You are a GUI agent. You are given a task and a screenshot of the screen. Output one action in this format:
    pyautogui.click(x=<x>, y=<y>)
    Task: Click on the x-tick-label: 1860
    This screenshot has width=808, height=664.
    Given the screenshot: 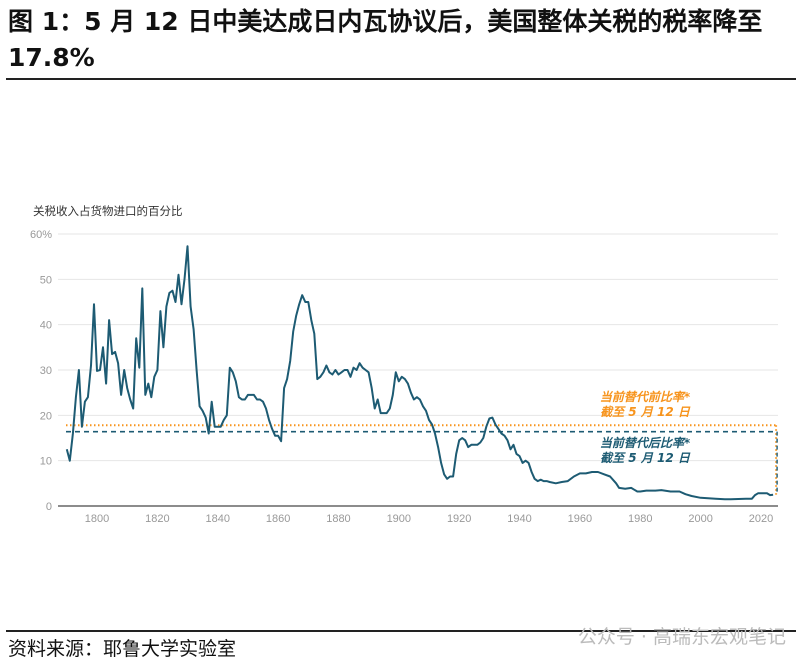 What is the action you would take?
    pyautogui.click(x=278, y=519)
    